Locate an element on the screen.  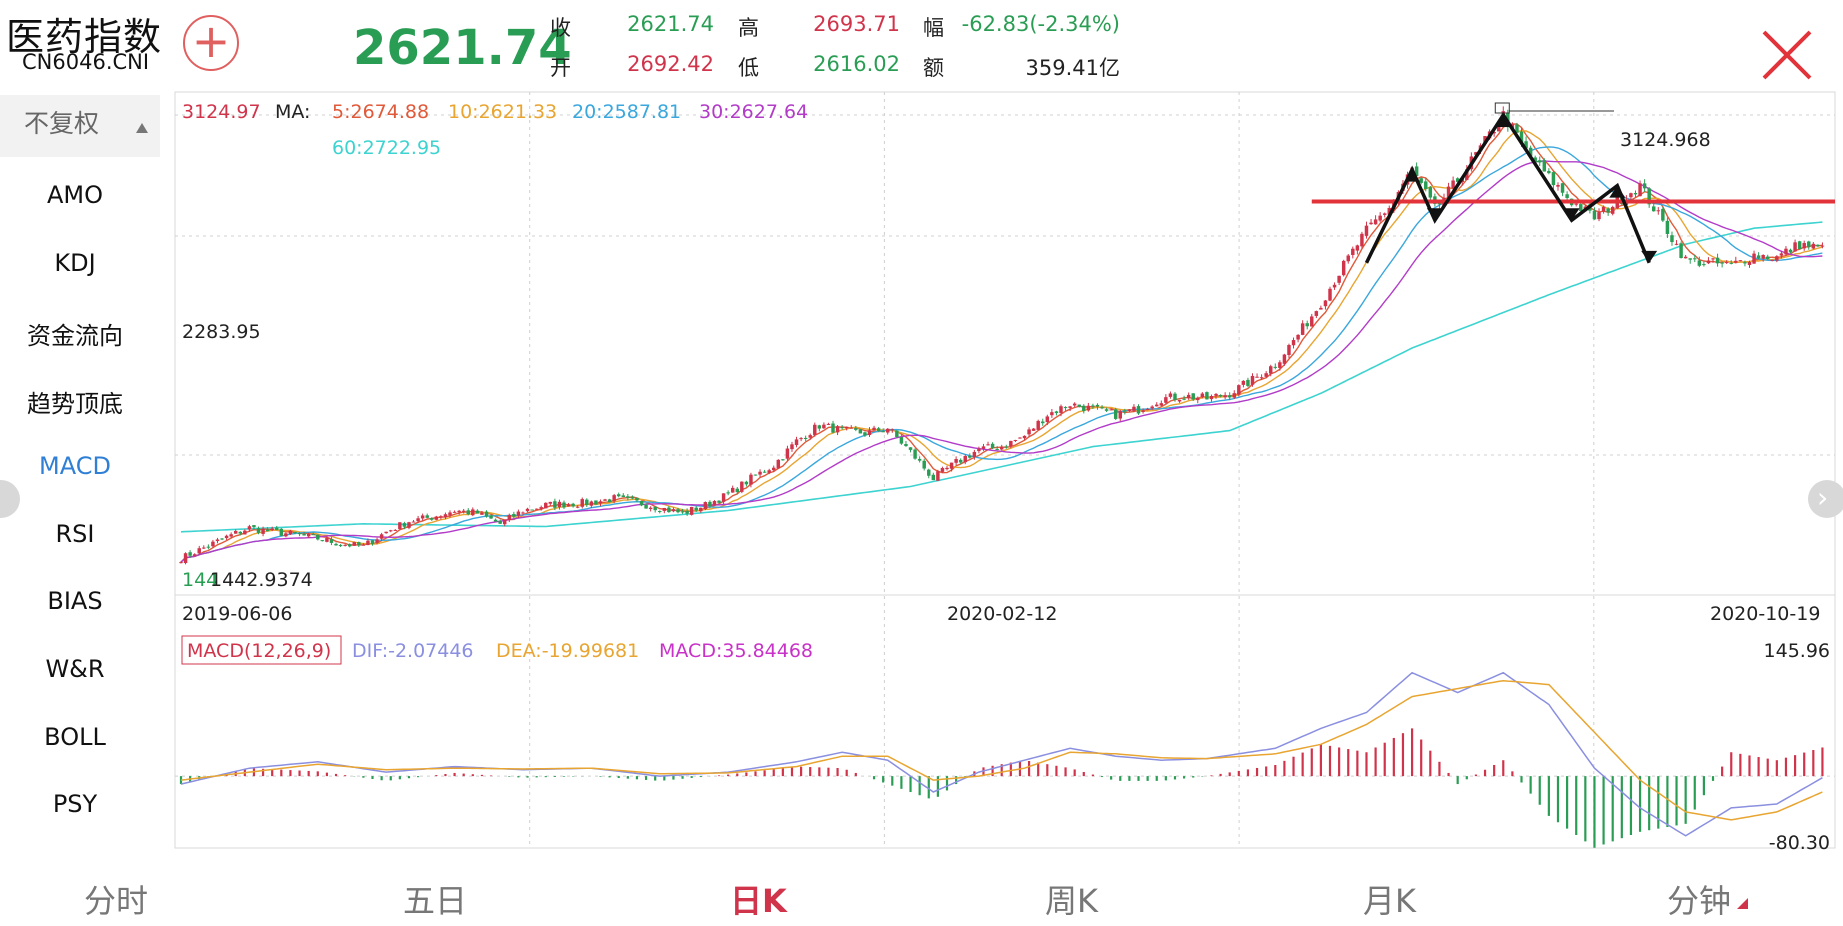
indicator-psy9: PSY is located at coordinates (75, 804).